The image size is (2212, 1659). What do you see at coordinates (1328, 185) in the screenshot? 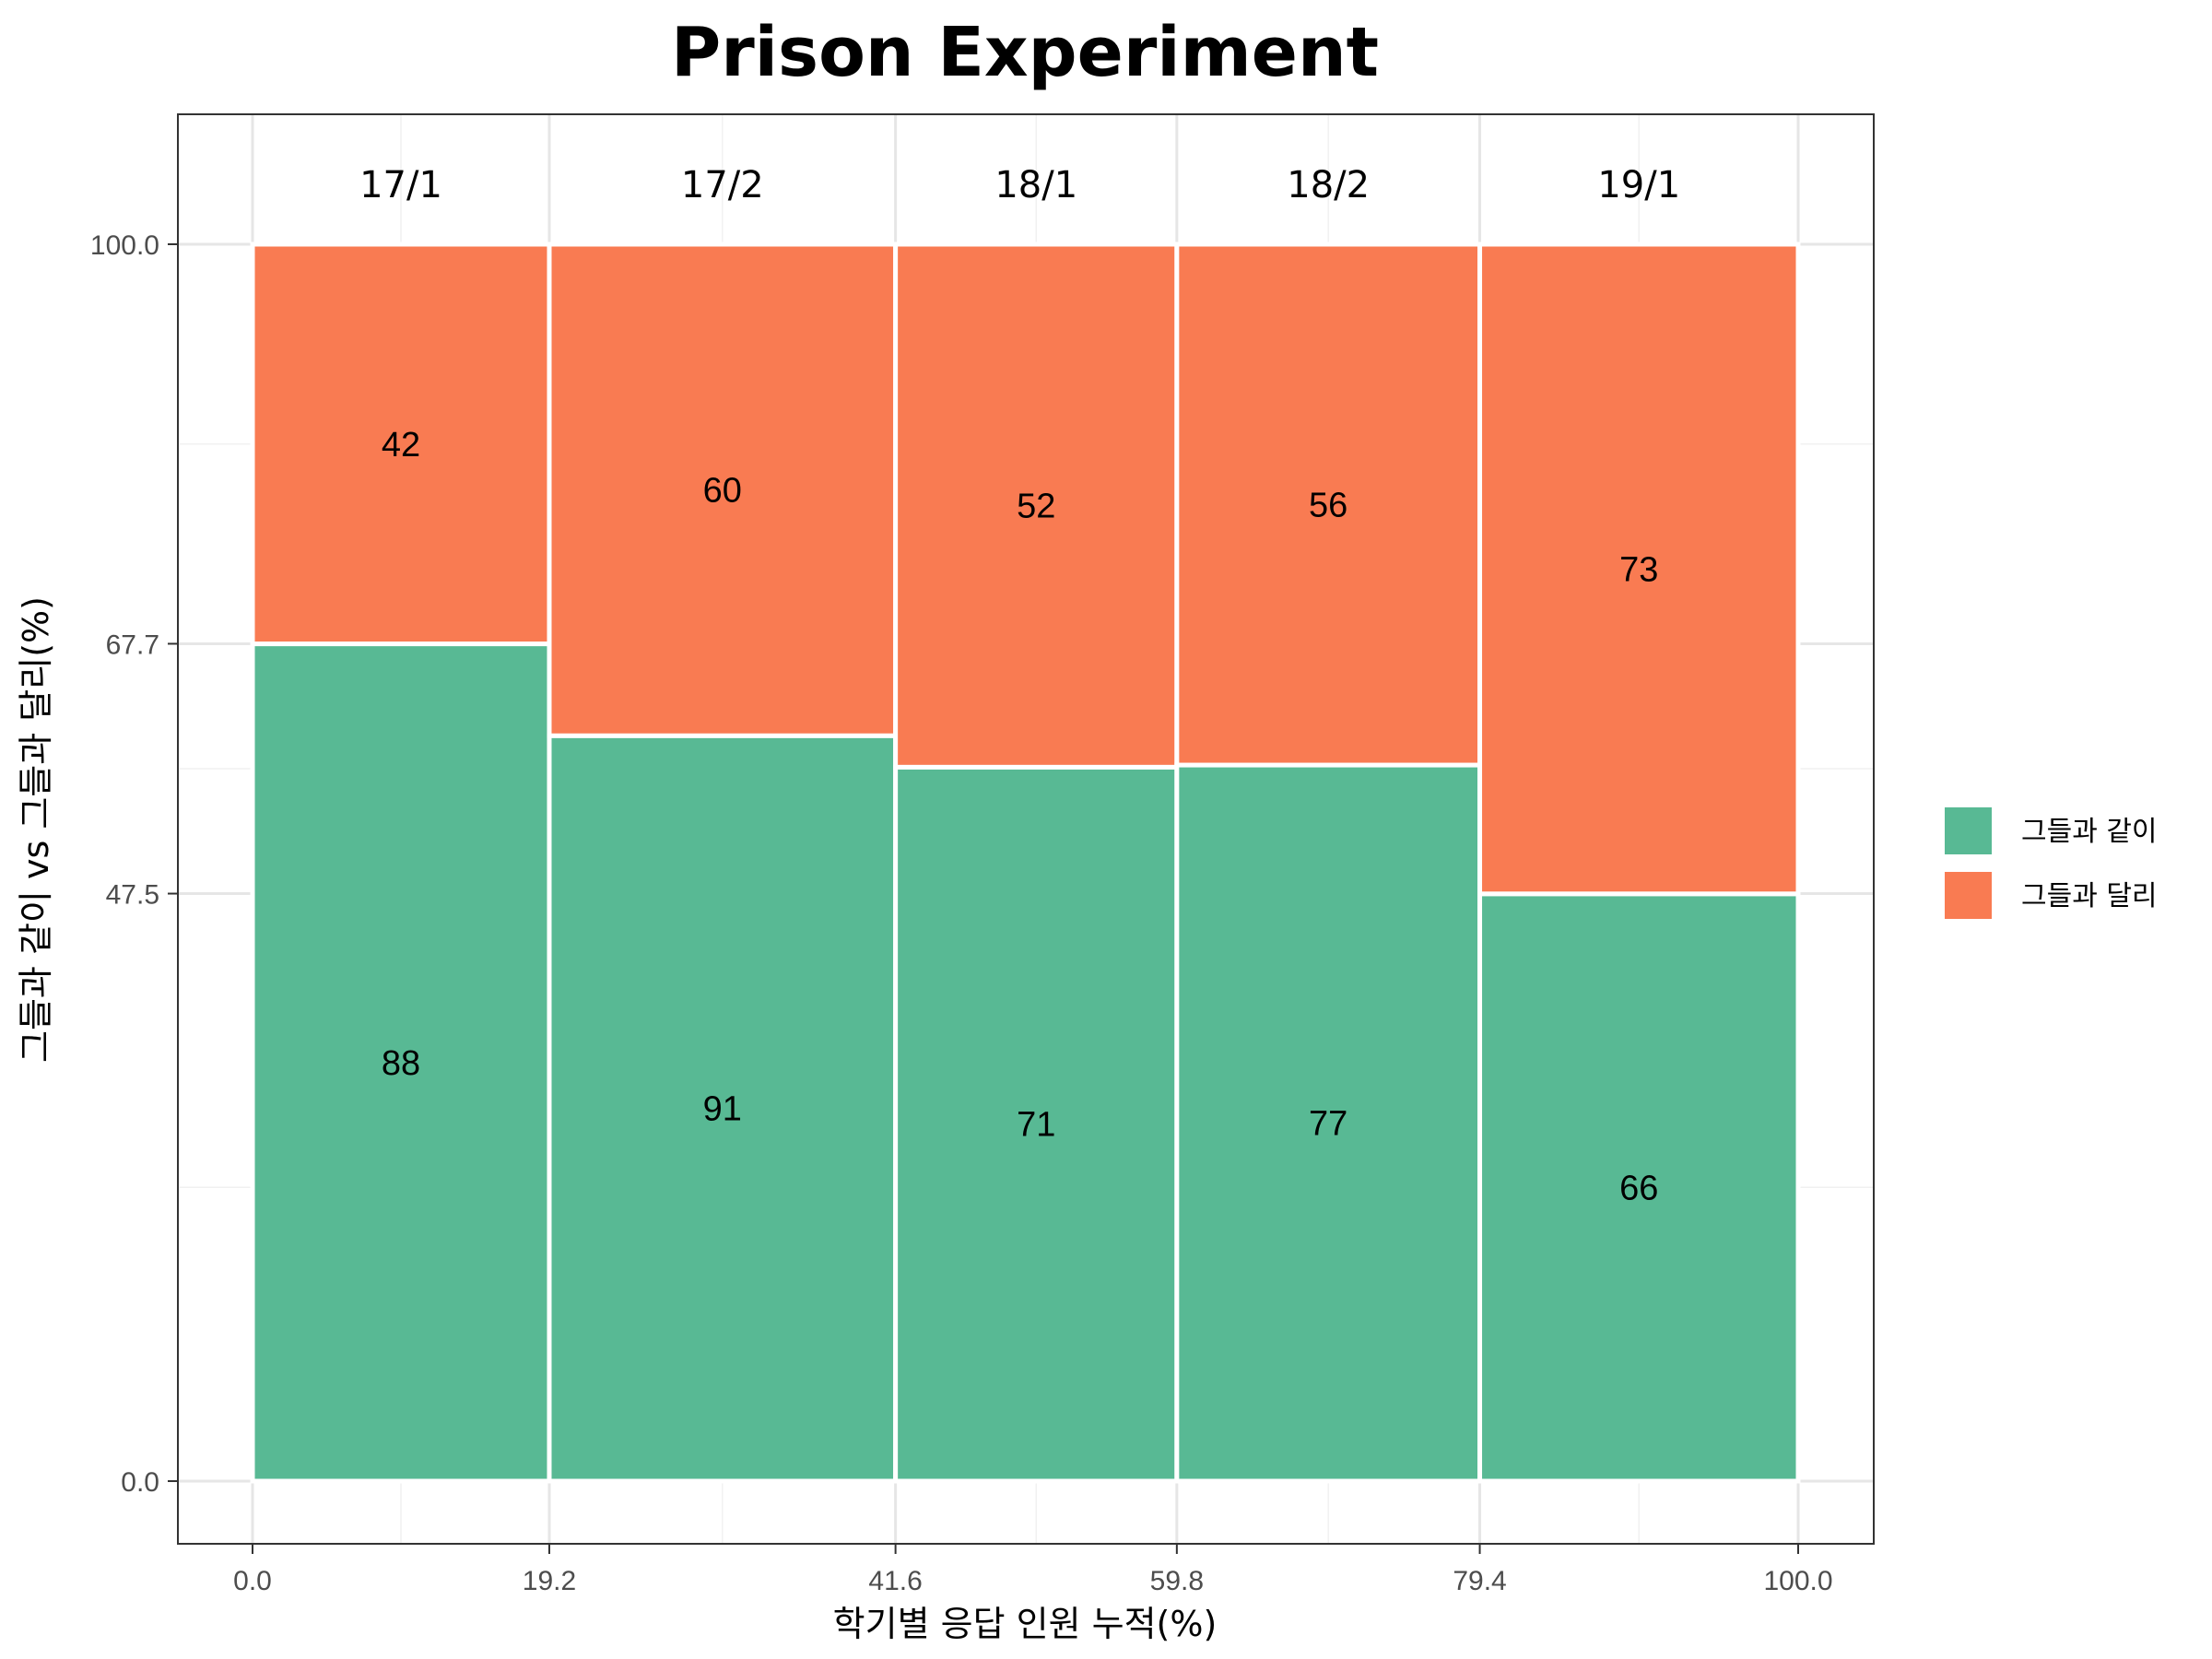
I see `category-label-4: 18/2` at bounding box center [1328, 185].